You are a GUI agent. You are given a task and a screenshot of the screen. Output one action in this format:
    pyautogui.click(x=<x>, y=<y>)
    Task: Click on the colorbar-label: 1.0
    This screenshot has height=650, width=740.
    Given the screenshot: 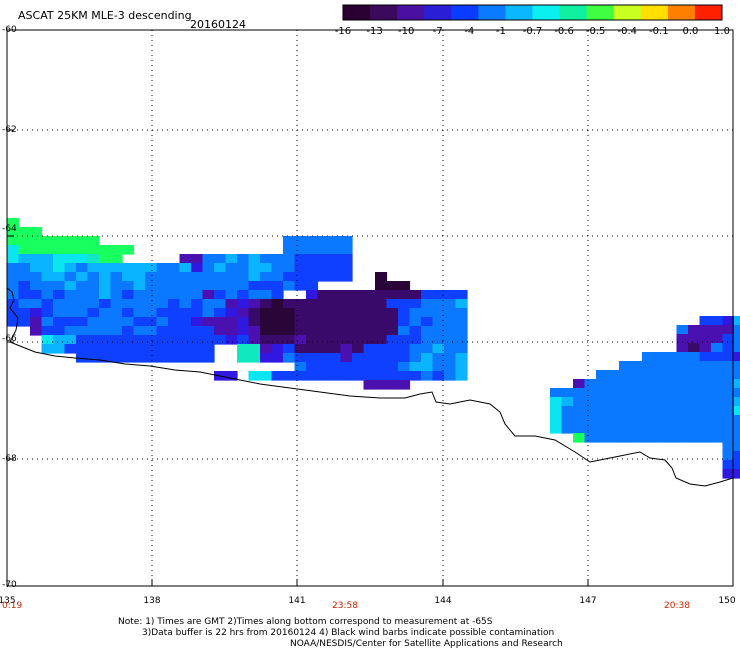 What is the action you would take?
    pyautogui.click(x=722, y=31)
    